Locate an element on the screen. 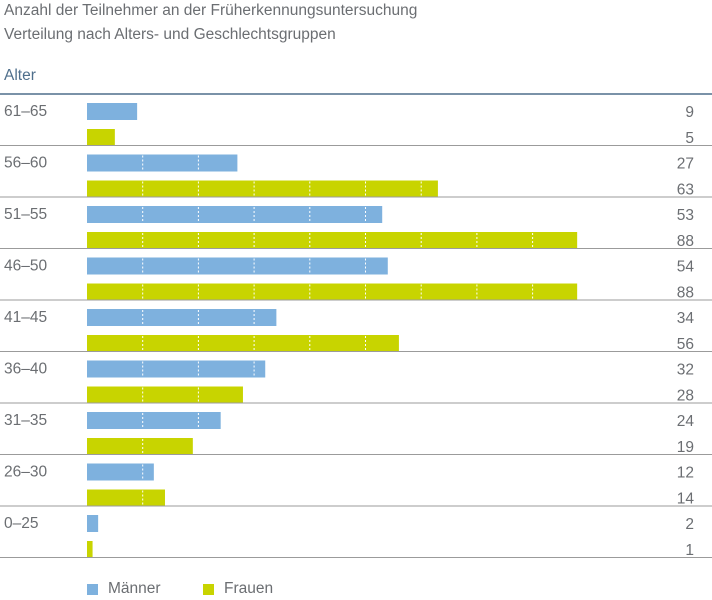  category-label: 56–60 is located at coordinates (25, 163).